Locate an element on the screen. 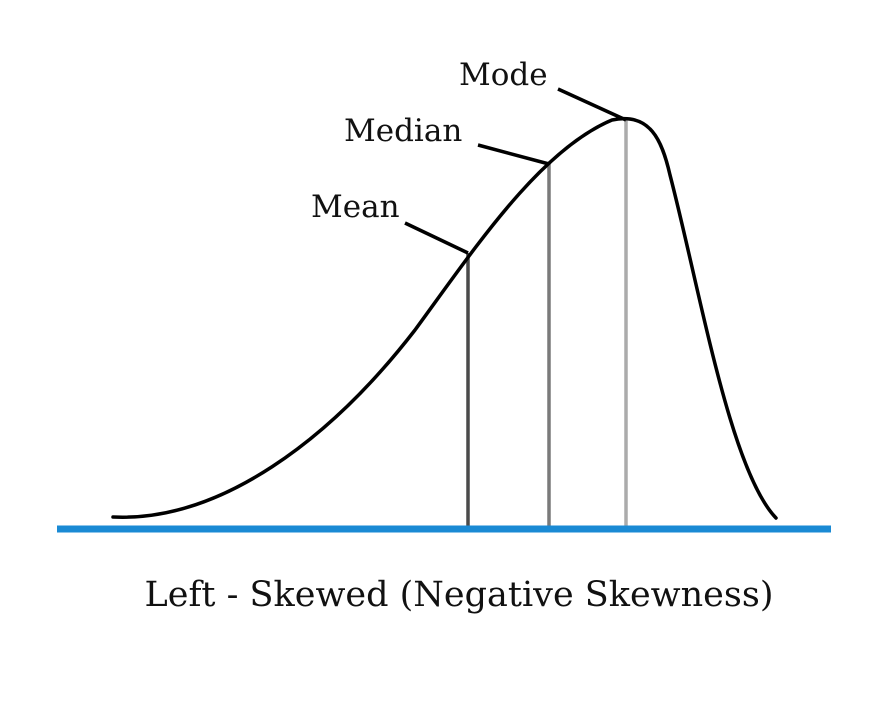 The width and height of the screenshot is (889, 710). median-leader-line is located at coordinates (513, 154).